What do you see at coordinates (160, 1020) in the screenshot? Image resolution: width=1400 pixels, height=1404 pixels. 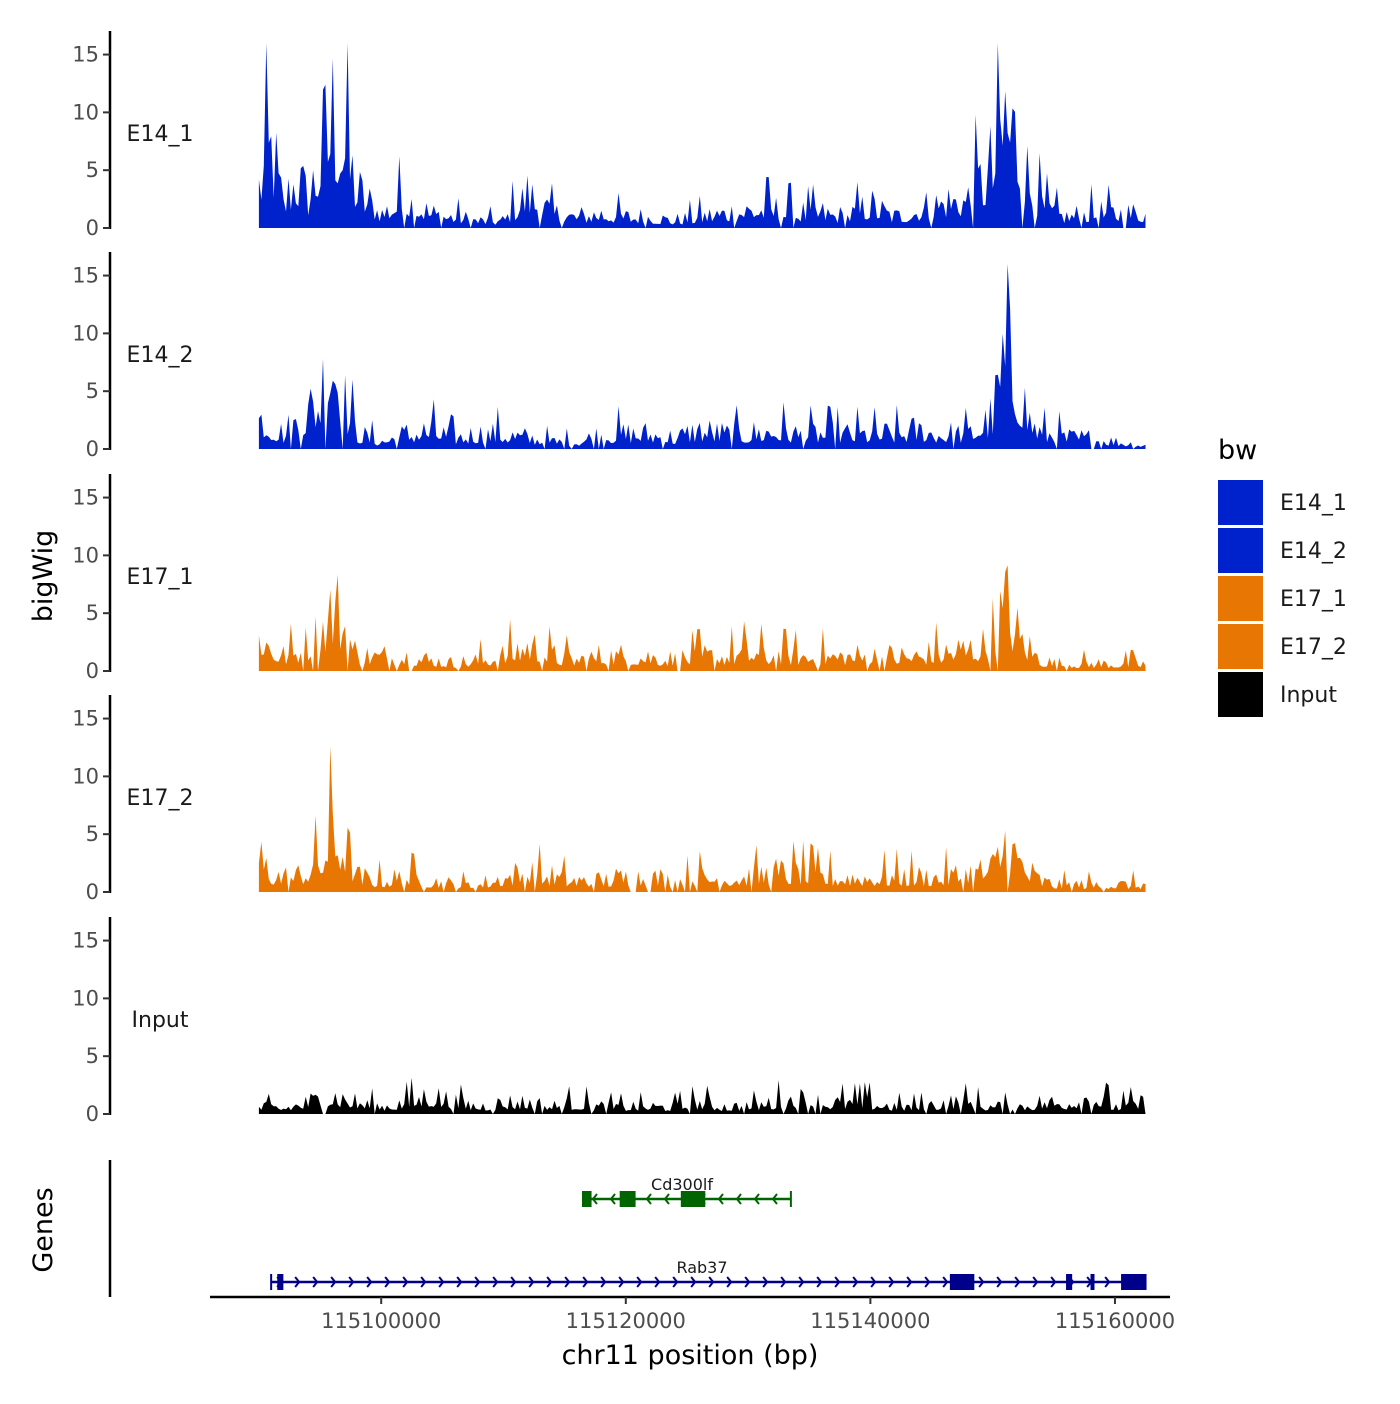 I see `track-label: Input` at bounding box center [160, 1020].